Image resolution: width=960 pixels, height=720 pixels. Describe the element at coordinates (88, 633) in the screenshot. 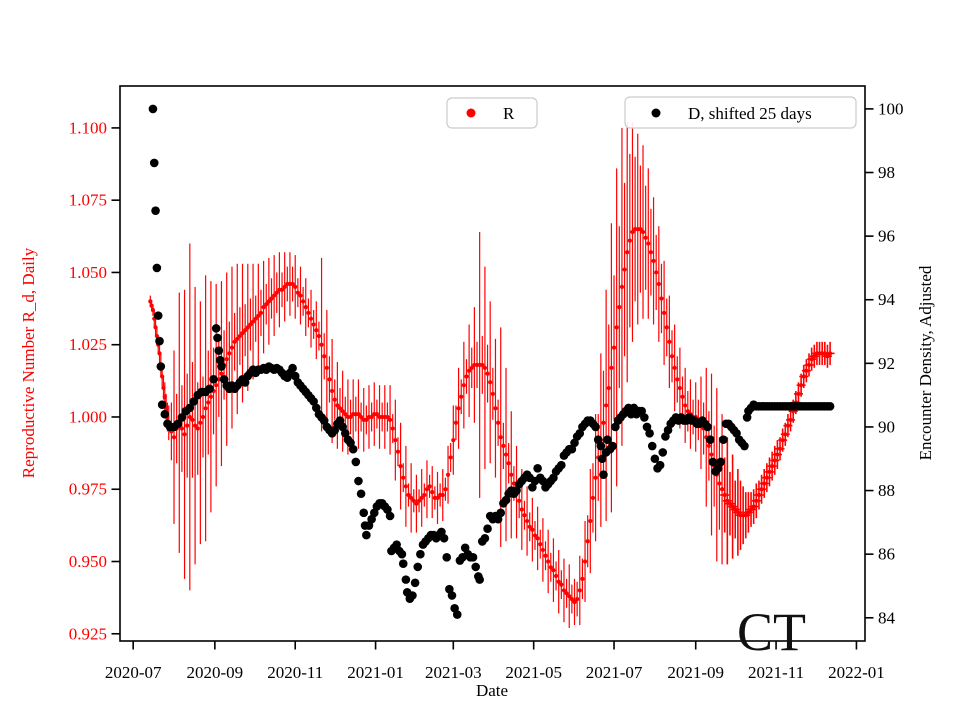

I see `left-y-tick-label: 0.925` at that location.